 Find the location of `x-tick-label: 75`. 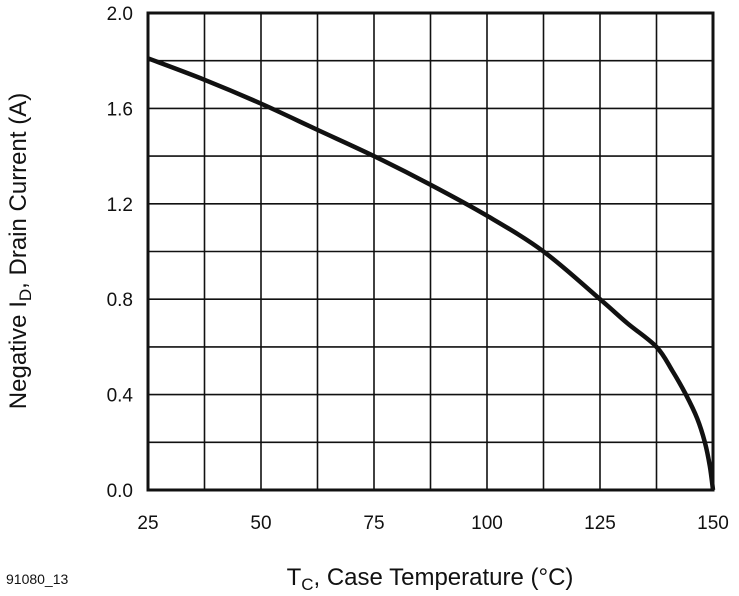

x-tick-label: 75 is located at coordinates (373, 523).